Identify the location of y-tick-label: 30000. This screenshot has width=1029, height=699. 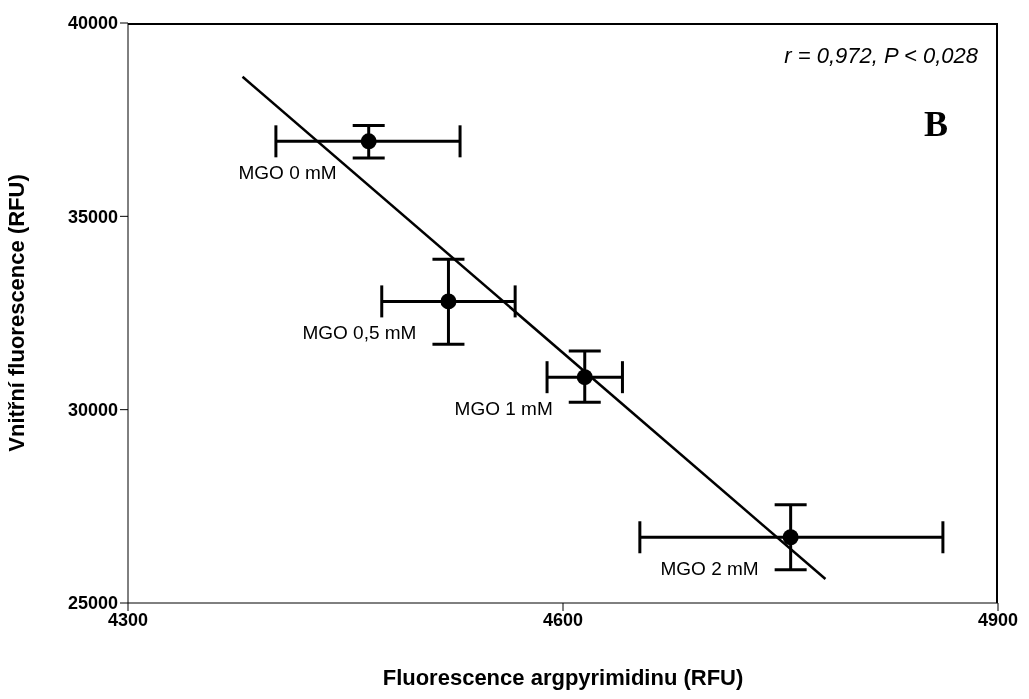
(92, 410).